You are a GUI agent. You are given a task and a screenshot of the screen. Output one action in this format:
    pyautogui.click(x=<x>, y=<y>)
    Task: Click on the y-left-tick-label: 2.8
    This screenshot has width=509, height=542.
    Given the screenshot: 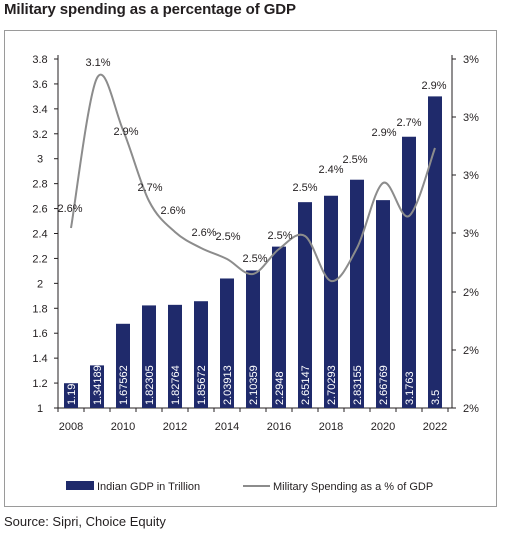 What is the action you would take?
    pyautogui.click(x=39, y=185)
    